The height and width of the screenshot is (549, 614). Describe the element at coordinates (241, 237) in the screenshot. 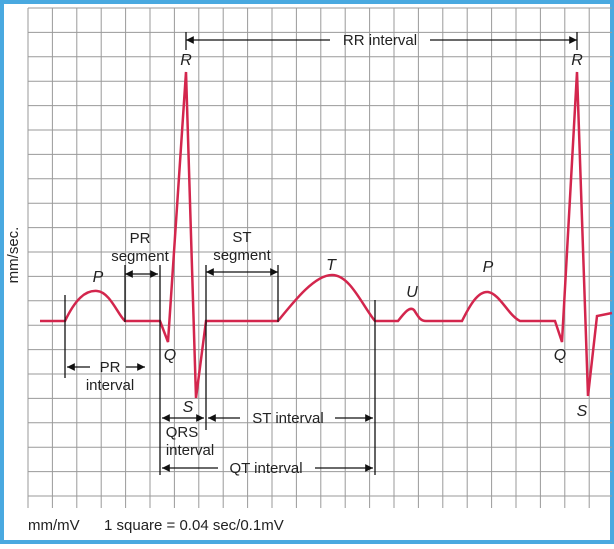

I see `interval-label: ST` at that location.